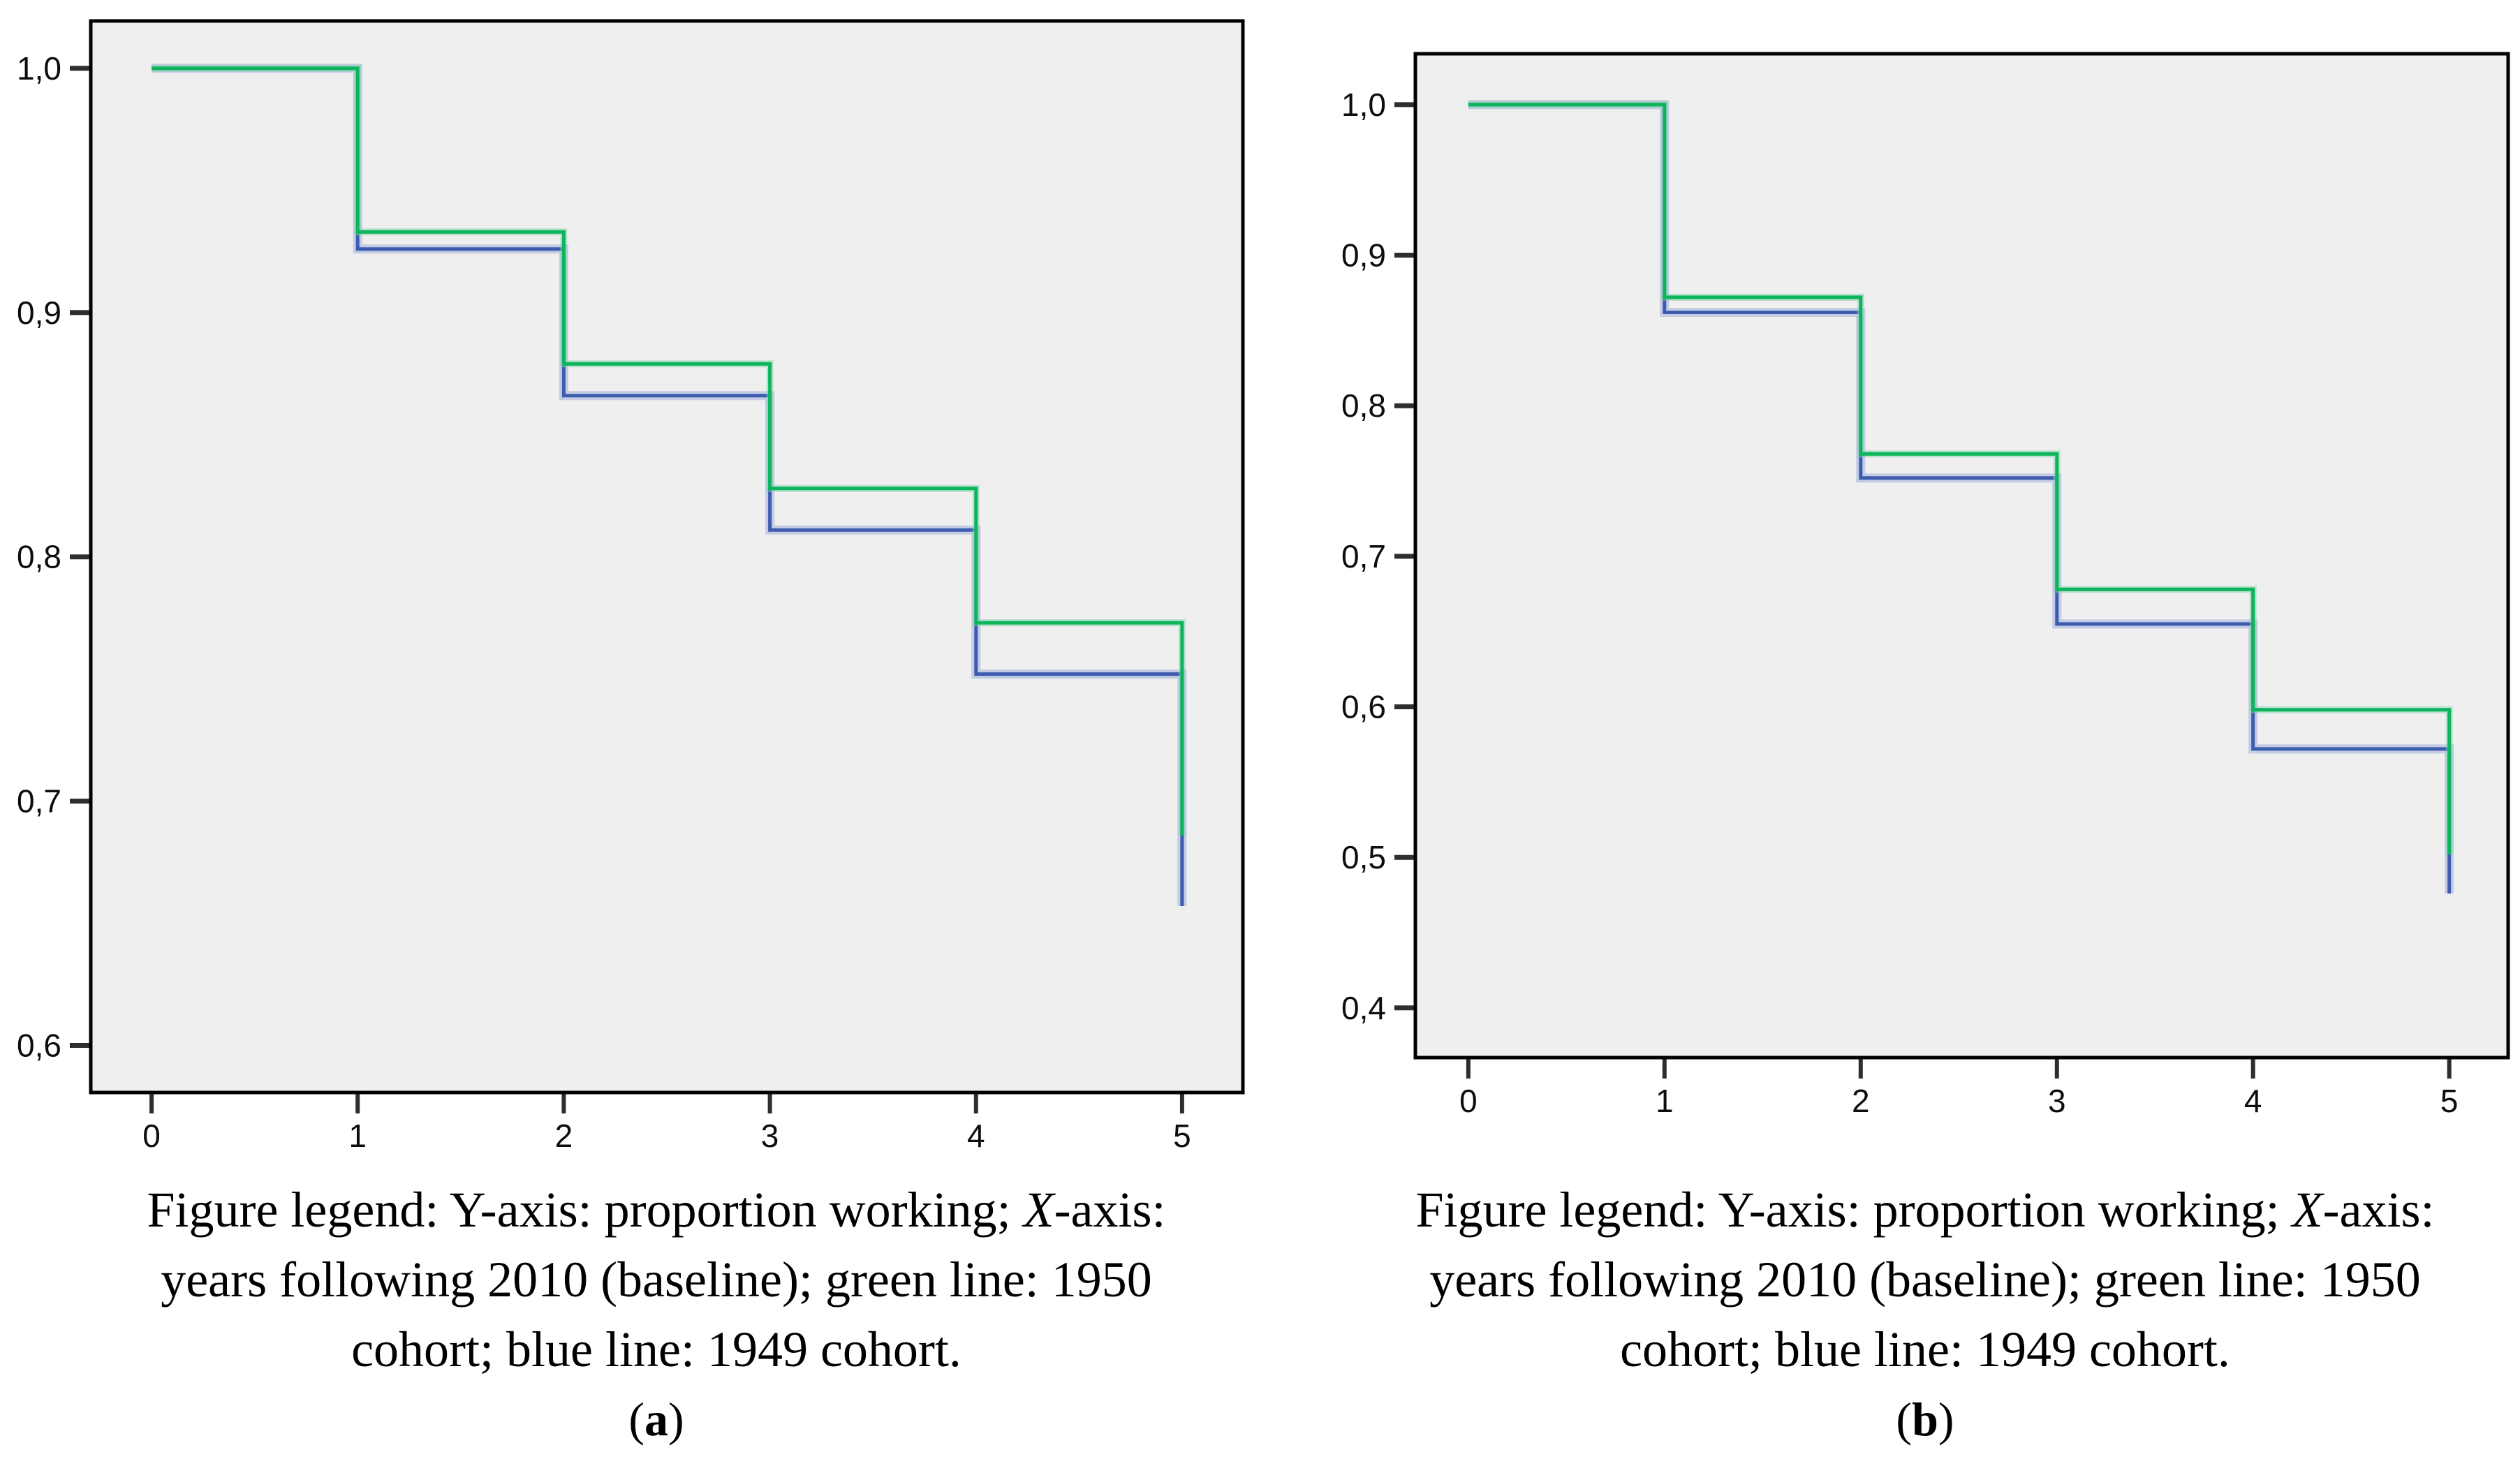 The width and height of the screenshot is (2520, 1459). I want to click on panel-label-a: (a), so click(656, 1419).